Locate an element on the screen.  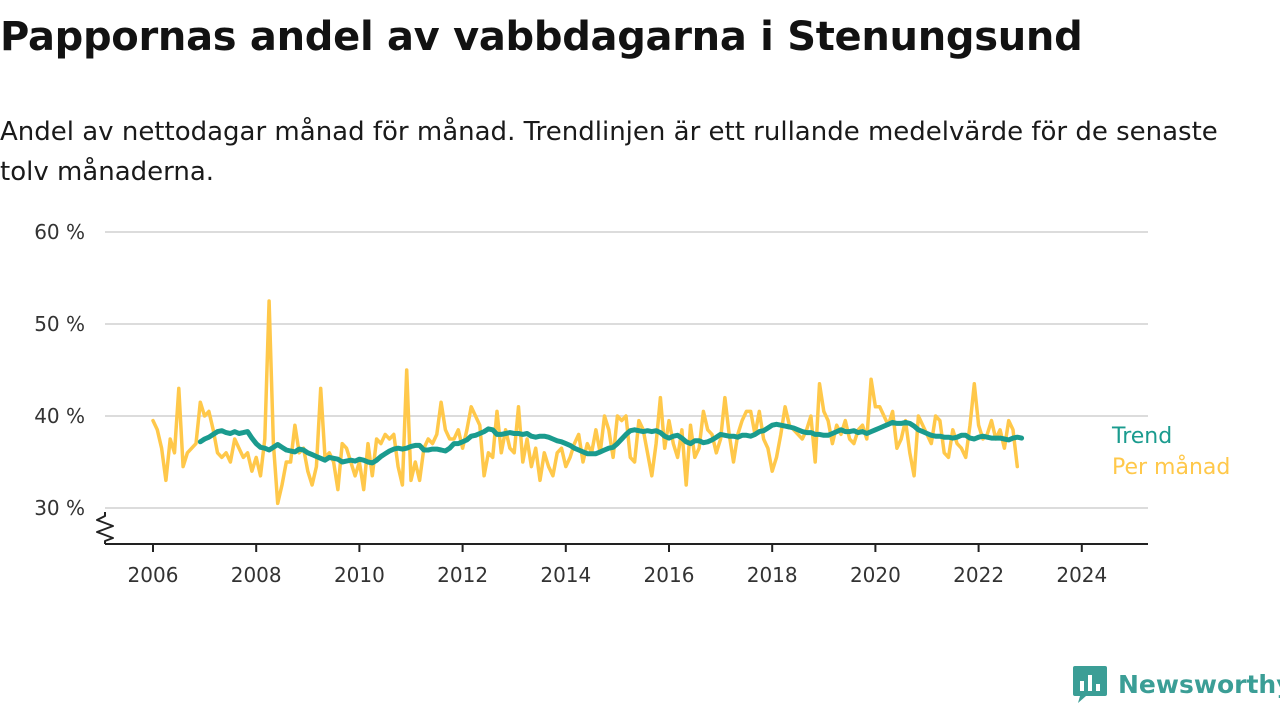
newsworthy-brand: Newsworthy is located at coordinates (1176, 684).